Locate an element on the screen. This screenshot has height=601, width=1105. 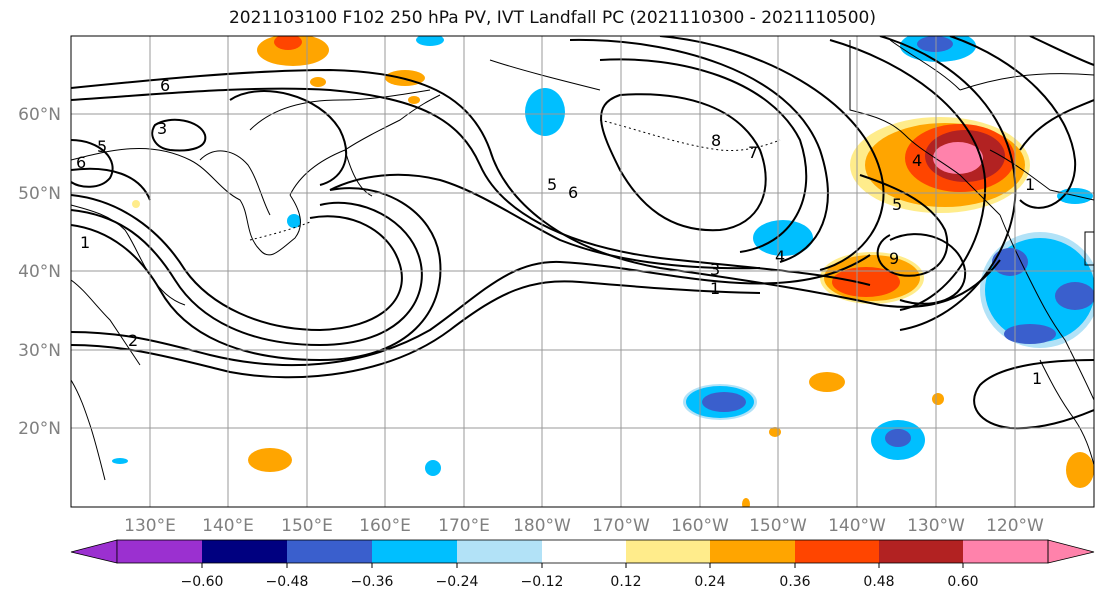
colorbar-tick-label: 0.36 is located at coordinates (794, 582).